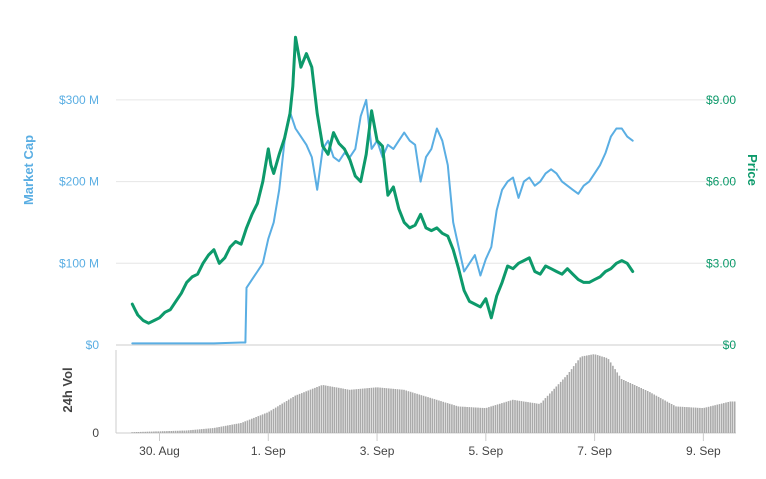 The image size is (766, 479). Describe the element at coordinates (28, 170) in the screenshot. I see `axis-title-market-cap: Market Cap` at that location.